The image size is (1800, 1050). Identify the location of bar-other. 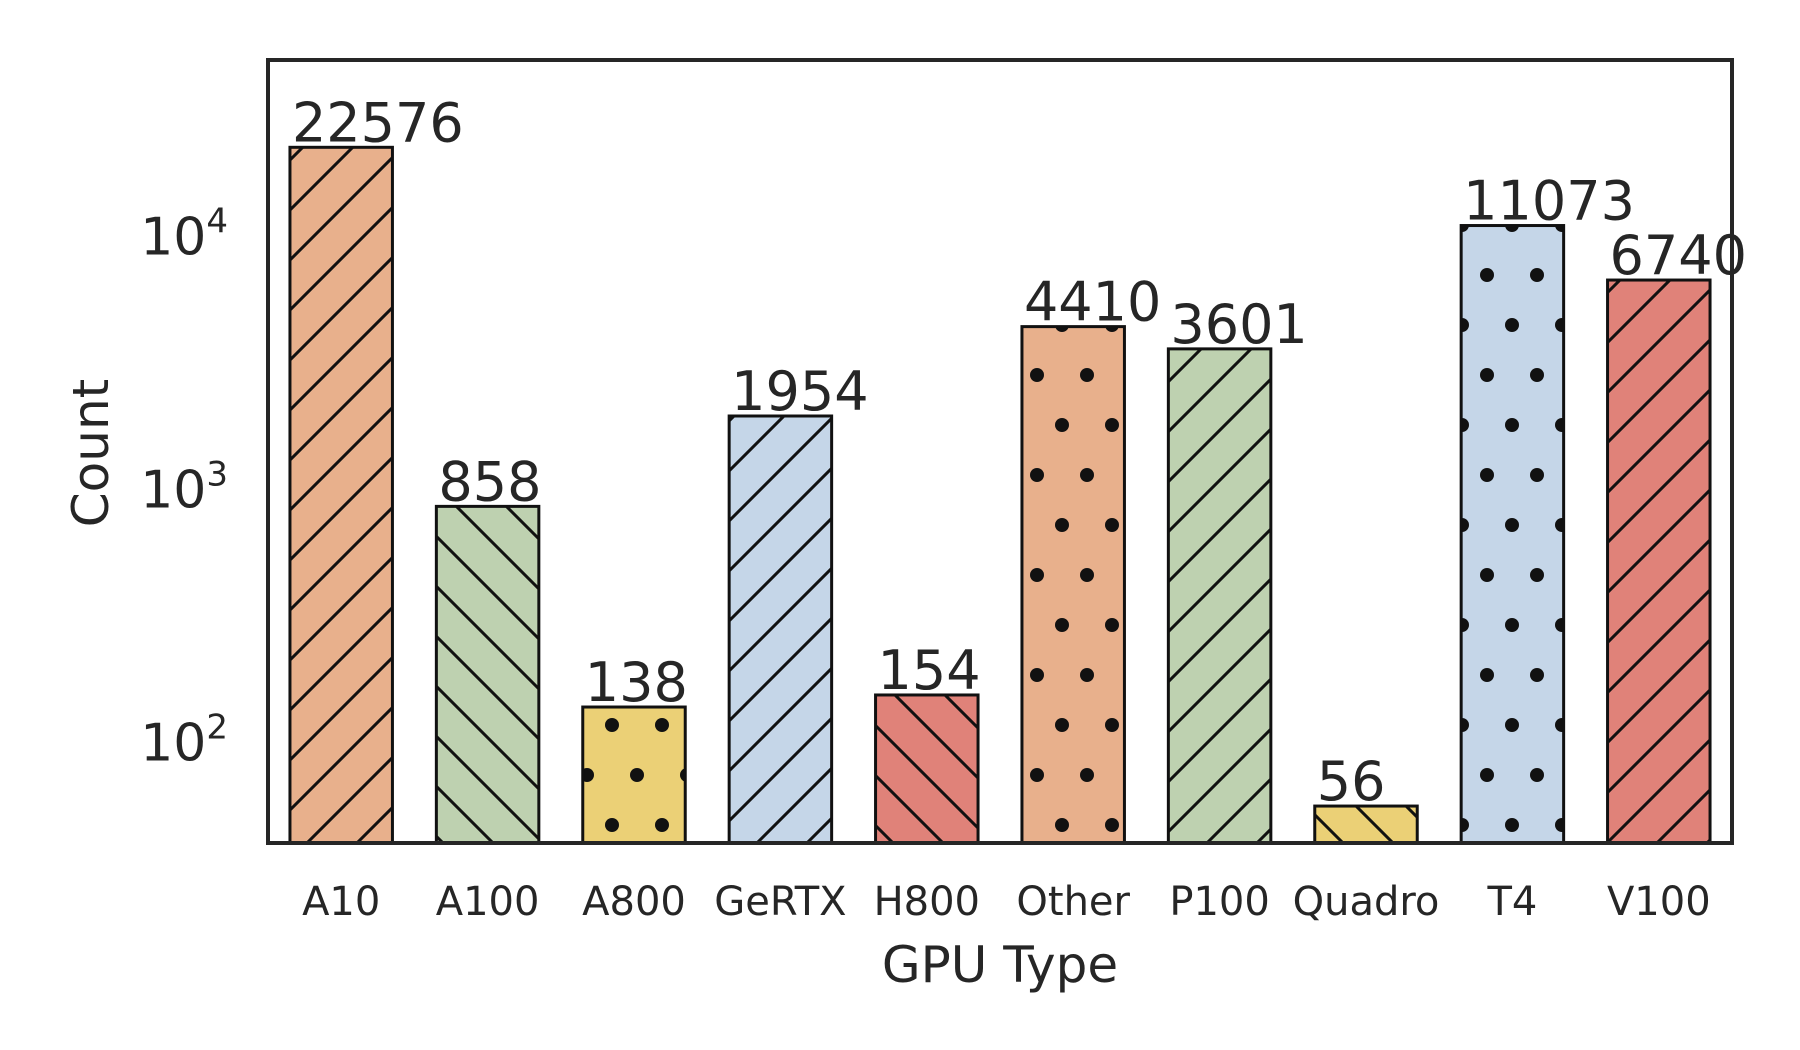
(1073, 585).